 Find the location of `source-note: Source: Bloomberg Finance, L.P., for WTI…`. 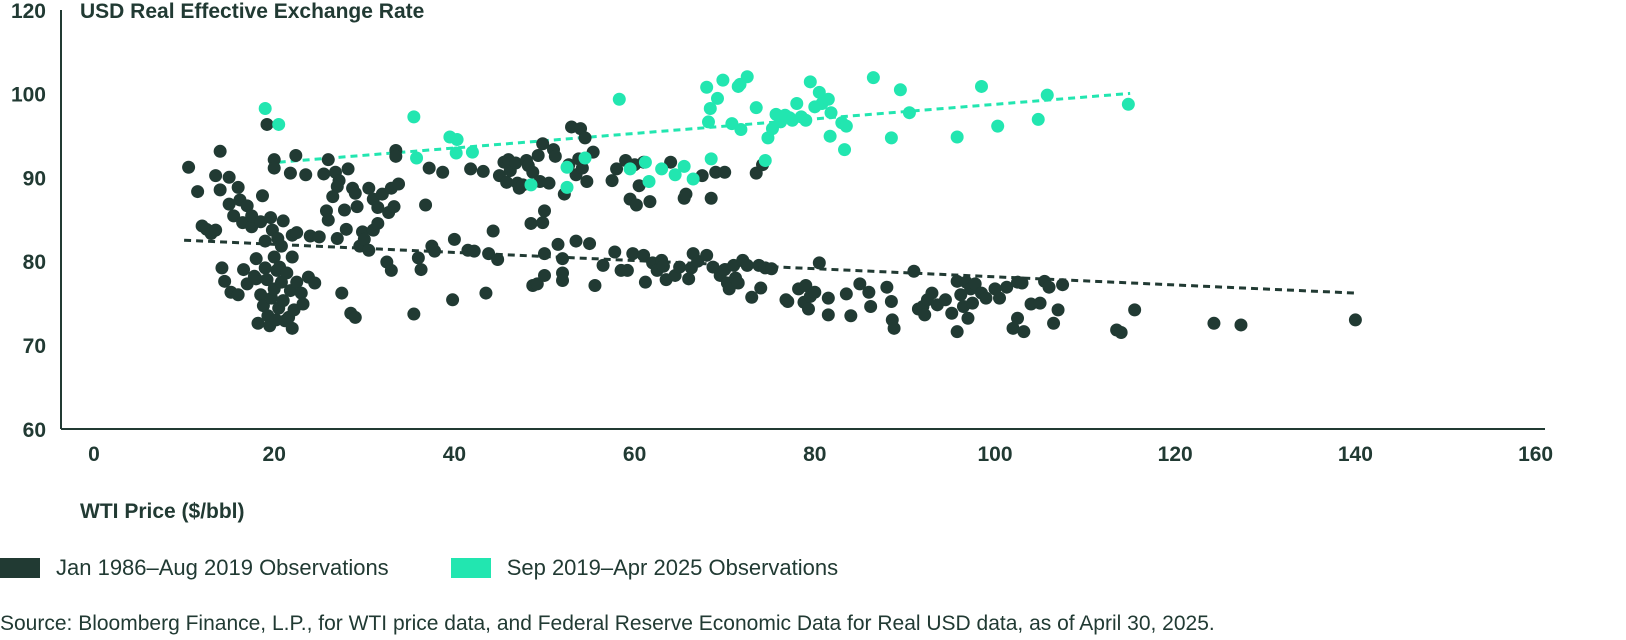

source-note: Source: Bloomberg Finance, L.P., for WTI… is located at coordinates (607, 623).